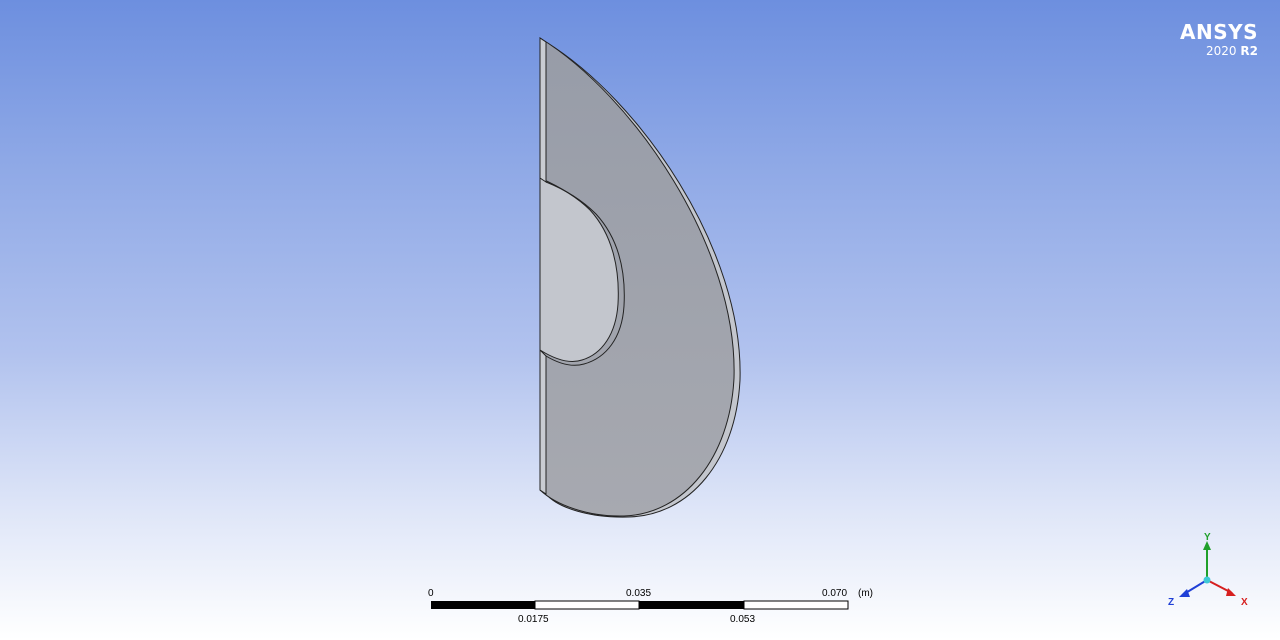 Image resolution: width=1280 pixels, height=640 pixels. I want to click on scale-label-bottom-1: 0.053, so click(742, 619).